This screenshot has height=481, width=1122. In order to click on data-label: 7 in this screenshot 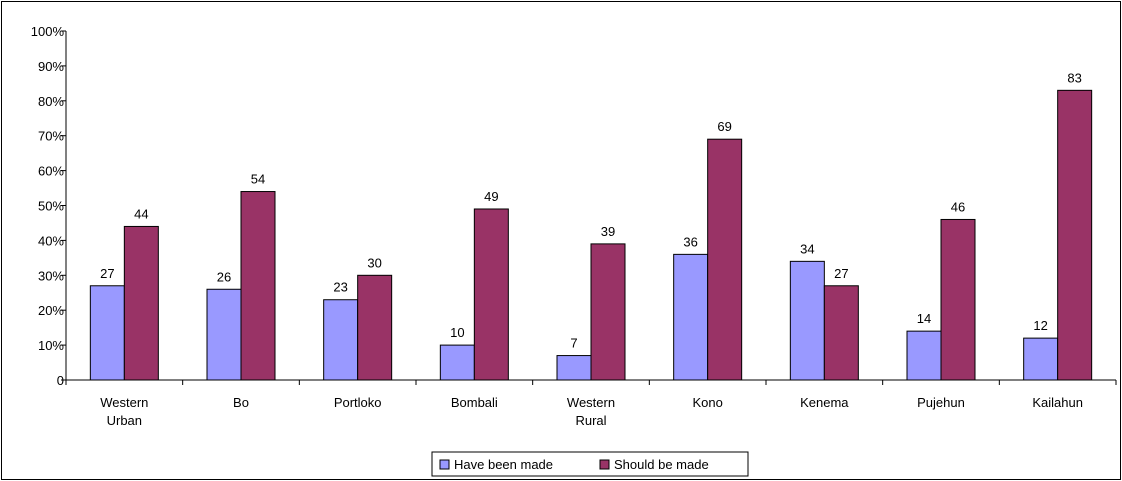, I will do `click(573, 343)`.